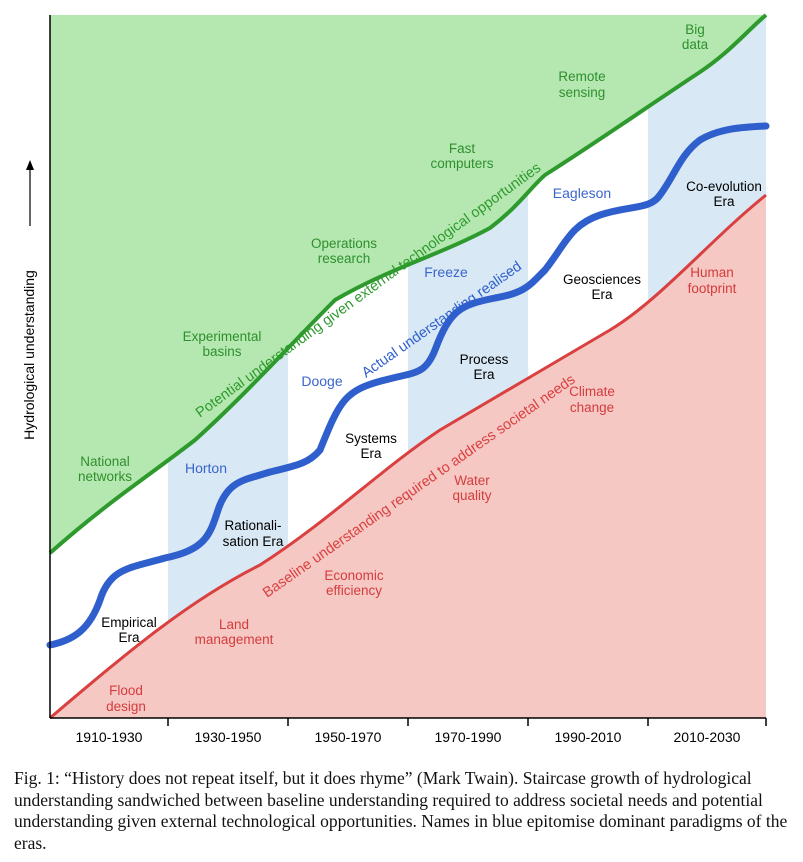 Image resolution: width=803 pixels, height=862 pixels. What do you see at coordinates (462, 148) in the screenshot?
I see `tech-label-fast-computers-line1: Fast` at bounding box center [462, 148].